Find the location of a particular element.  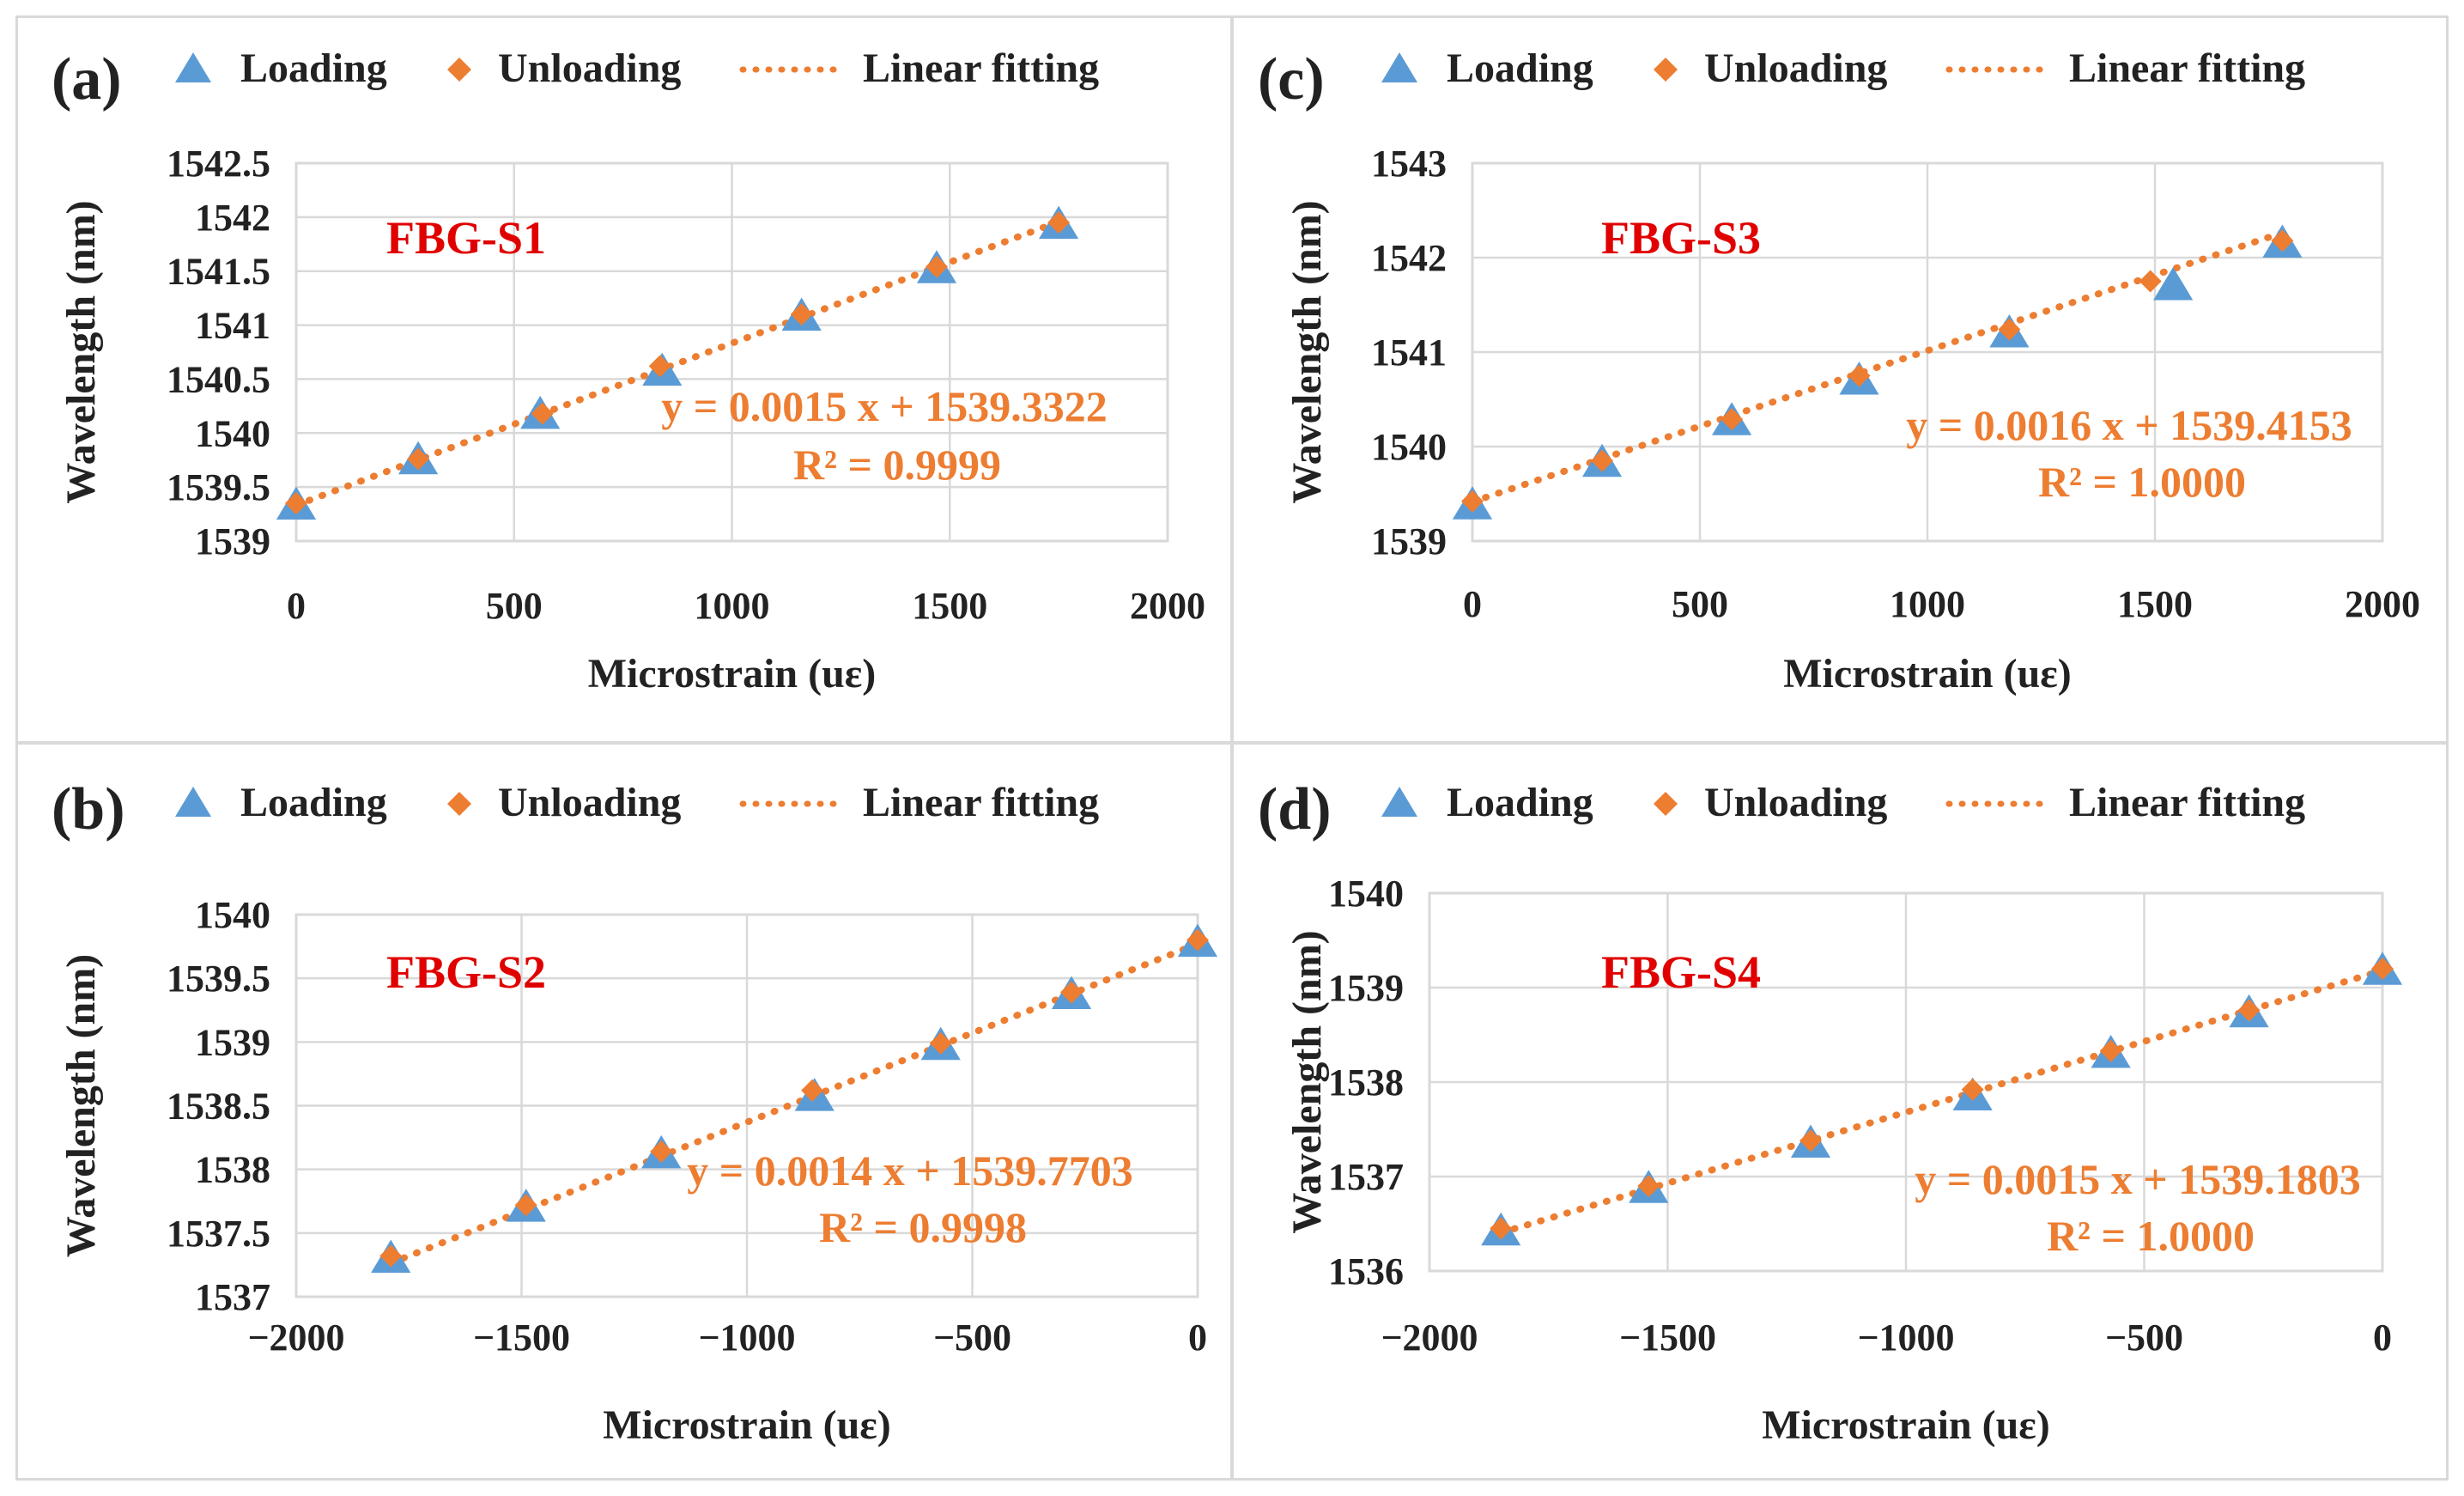

loading-point is located at coordinates (2173, 284).